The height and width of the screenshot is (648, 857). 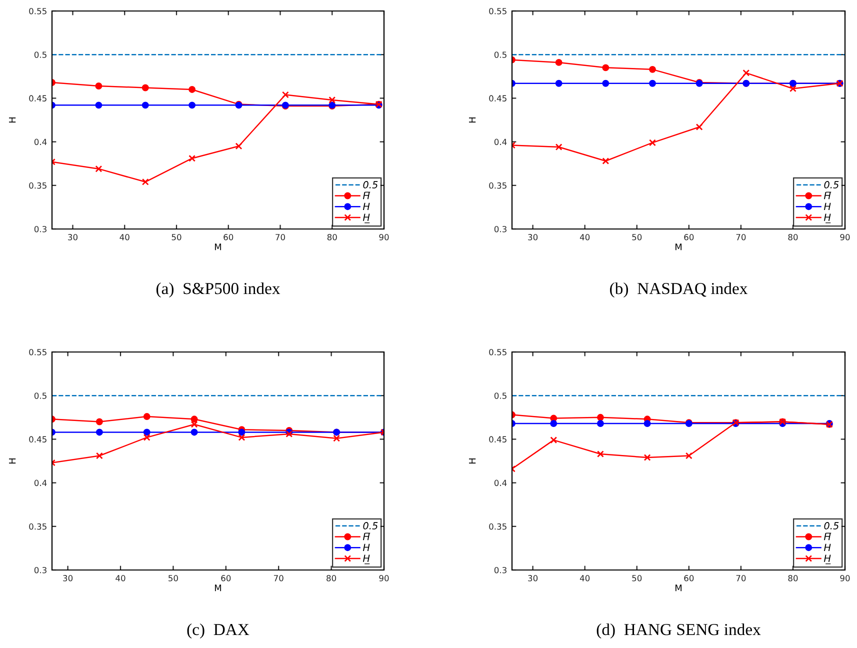 I want to click on text: (b) NASDAQ index, so click(x=679, y=290).